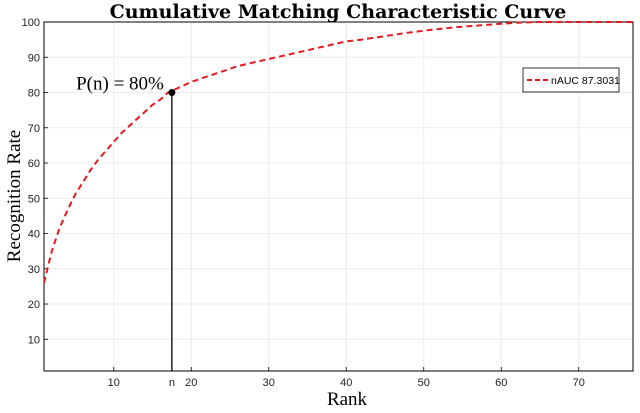 Image resolution: width=640 pixels, height=413 pixels. I want to click on y-tick-label: 10, so click(34, 340).